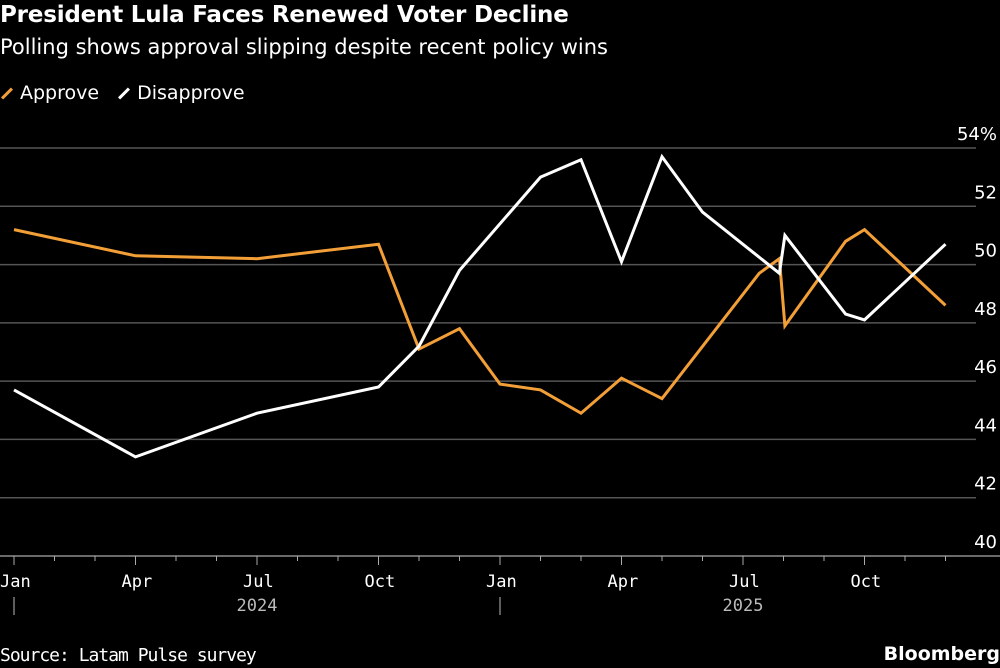 Image resolution: width=1000 pixels, height=668 pixels. I want to click on legend-label-approve: Approve, so click(60, 93).